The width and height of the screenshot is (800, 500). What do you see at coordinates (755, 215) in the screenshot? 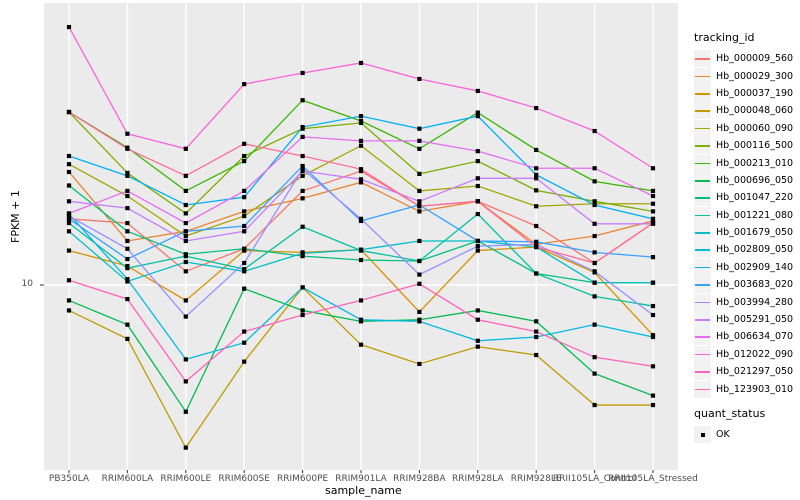
I see `legend-entry-label: Hb_001221_080` at bounding box center [755, 215].